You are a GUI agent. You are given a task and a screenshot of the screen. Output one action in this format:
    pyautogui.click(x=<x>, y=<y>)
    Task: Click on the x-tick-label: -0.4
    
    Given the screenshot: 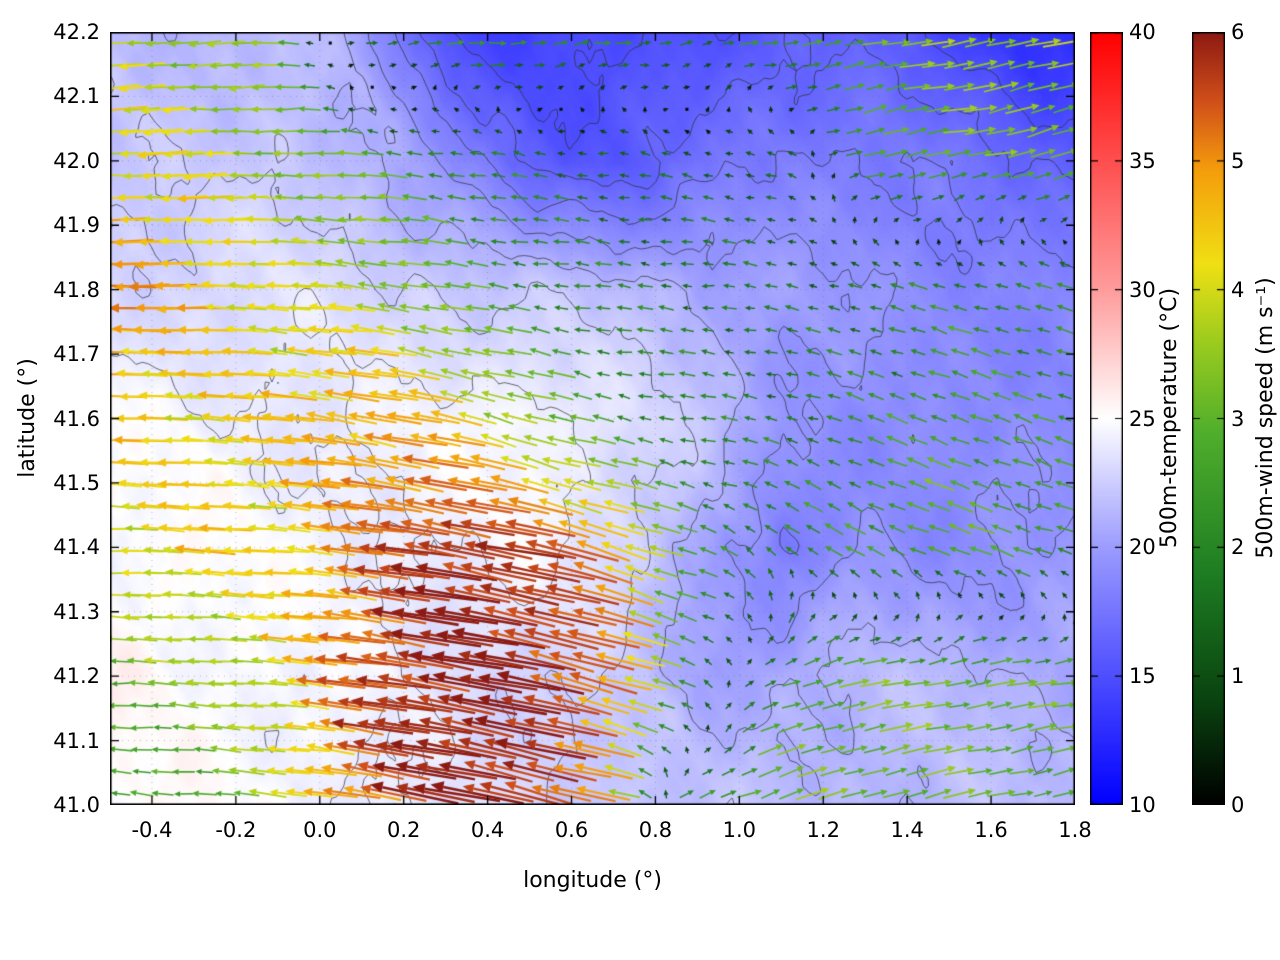 What is the action you would take?
    pyautogui.click(x=152, y=830)
    